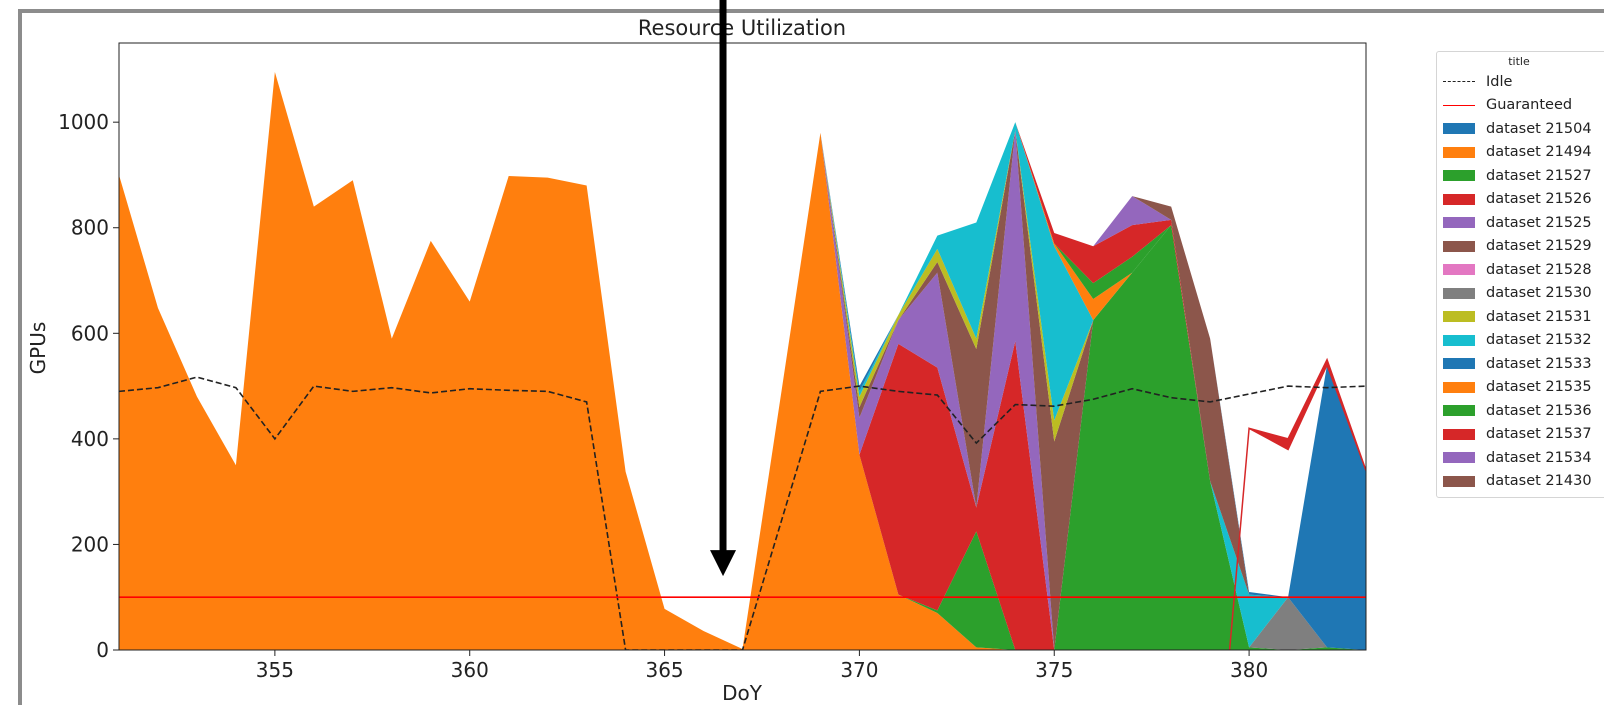 This screenshot has height=705, width=1604. Describe the element at coordinates (1520, 82) in the screenshot. I see `legend-item-idle: Idle` at that location.